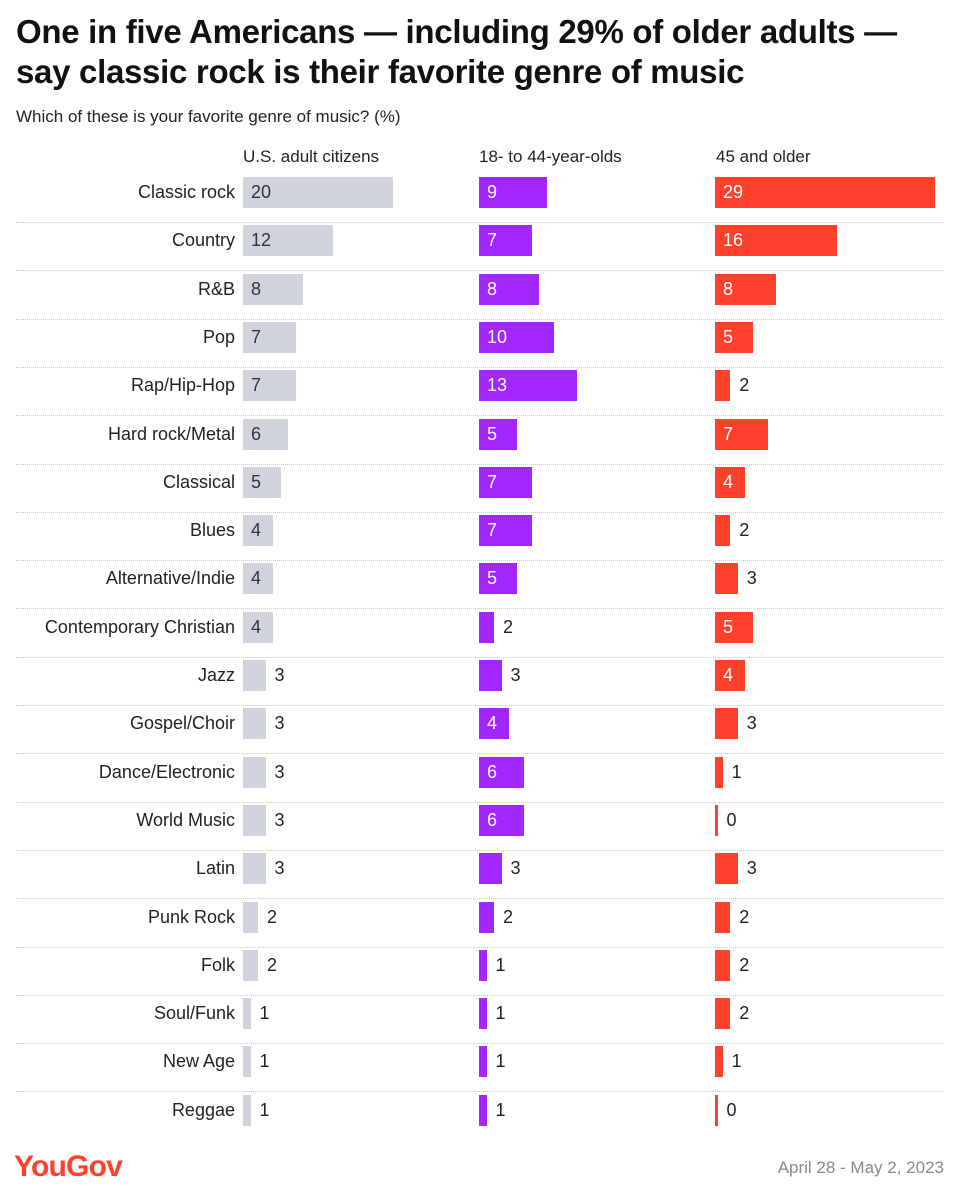  Describe the element at coordinates (182, 385) in the screenshot. I see `category-label: Rap/Hip-Hop` at that location.